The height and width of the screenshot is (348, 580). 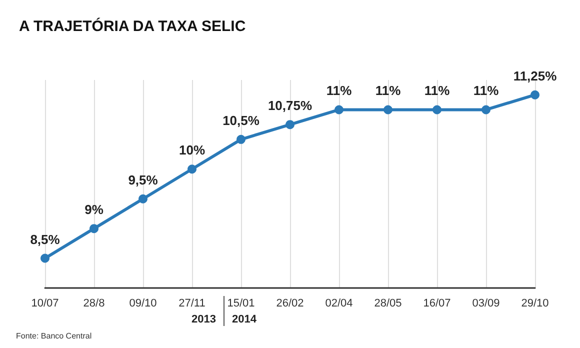 What do you see at coordinates (535, 76) in the screenshot?
I see `data-label: 11,25%` at bounding box center [535, 76].